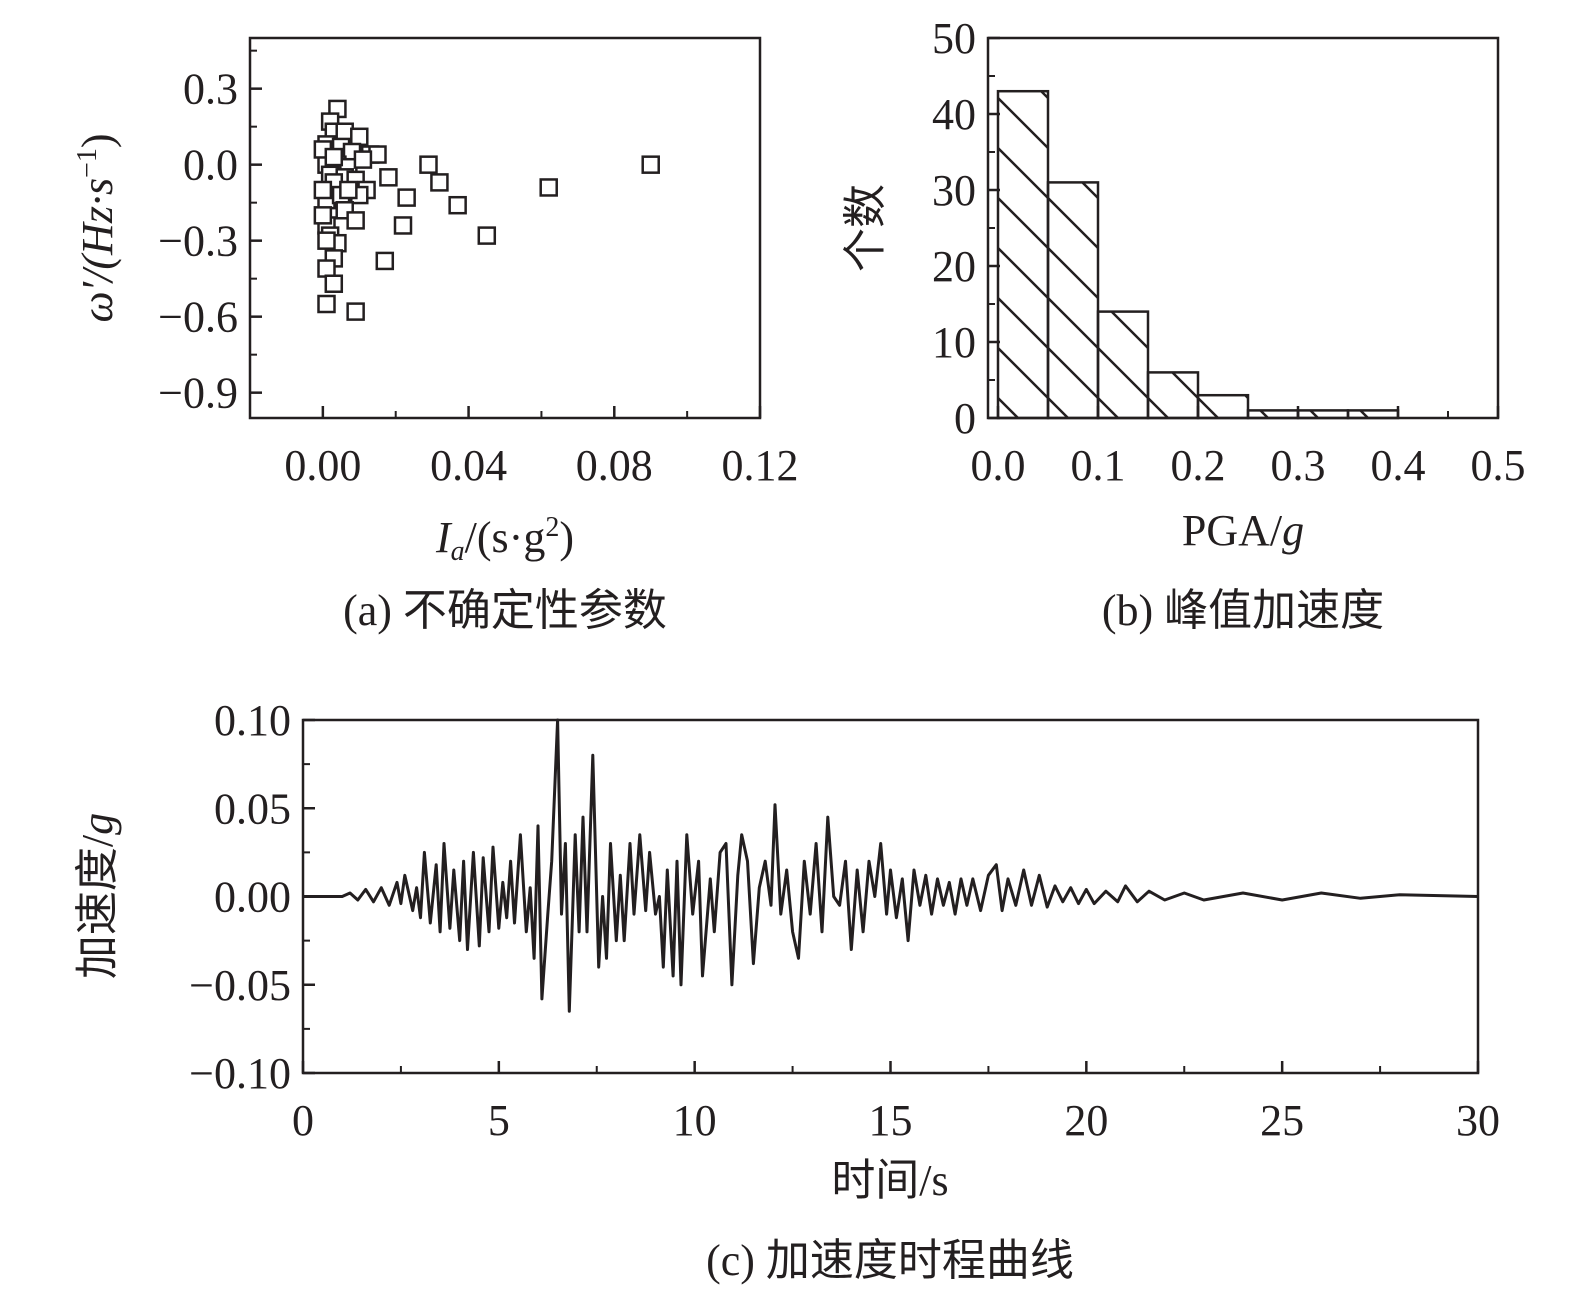 This screenshot has width=1575, height=1305. Describe the element at coordinates (695, 1120) in the screenshot. I see `x-tick-label: 10` at that location.